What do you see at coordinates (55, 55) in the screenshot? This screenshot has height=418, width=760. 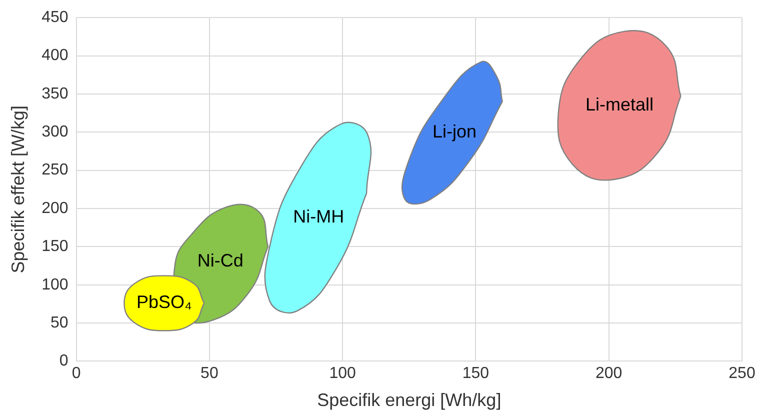 I see `y-tick-label: 400` at bounding box center [55, 55].